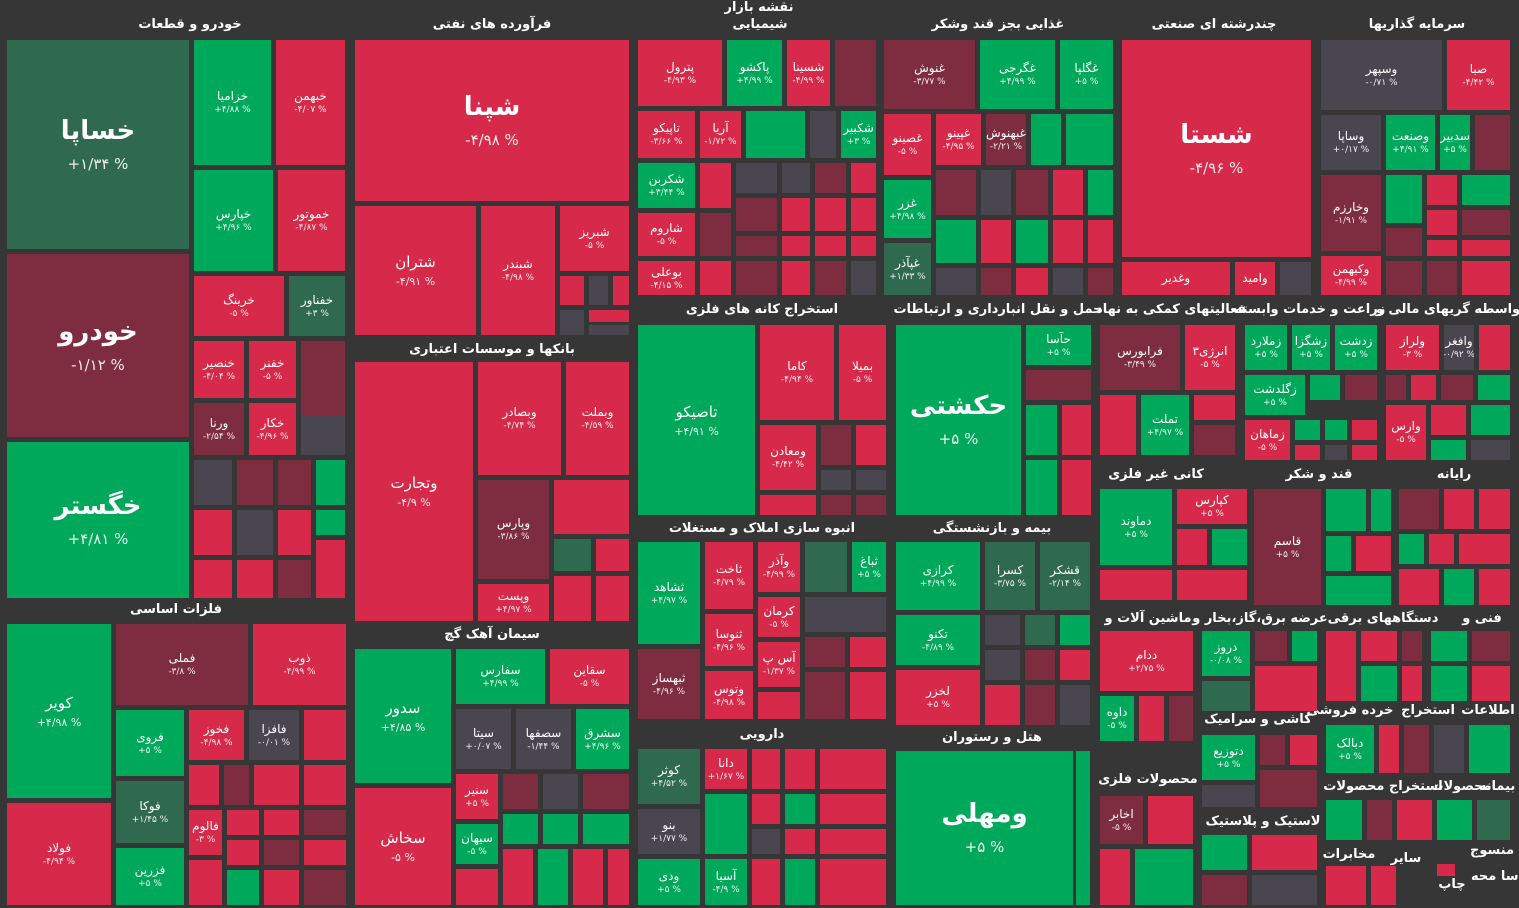 The image size is (1519, 908). What do you see at coordinates (150, 743) in the screenshot?
I see `stock-tile: فروی +۵ %` at bounding box center [150, 743].